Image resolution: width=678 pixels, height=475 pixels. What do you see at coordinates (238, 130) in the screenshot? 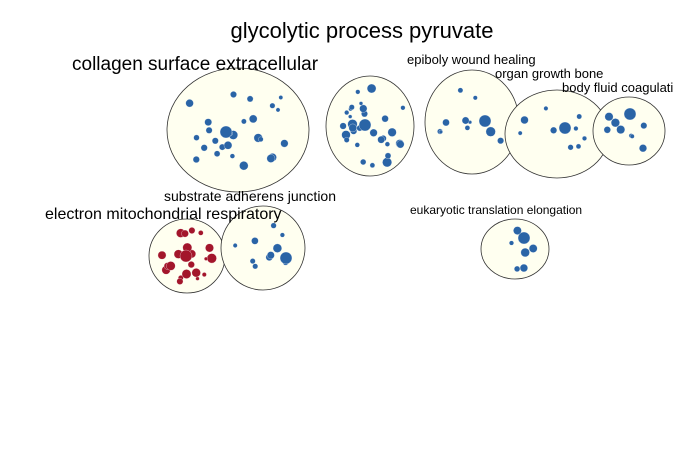
I see `cluster-collagen` at bounding box center [238, 130].